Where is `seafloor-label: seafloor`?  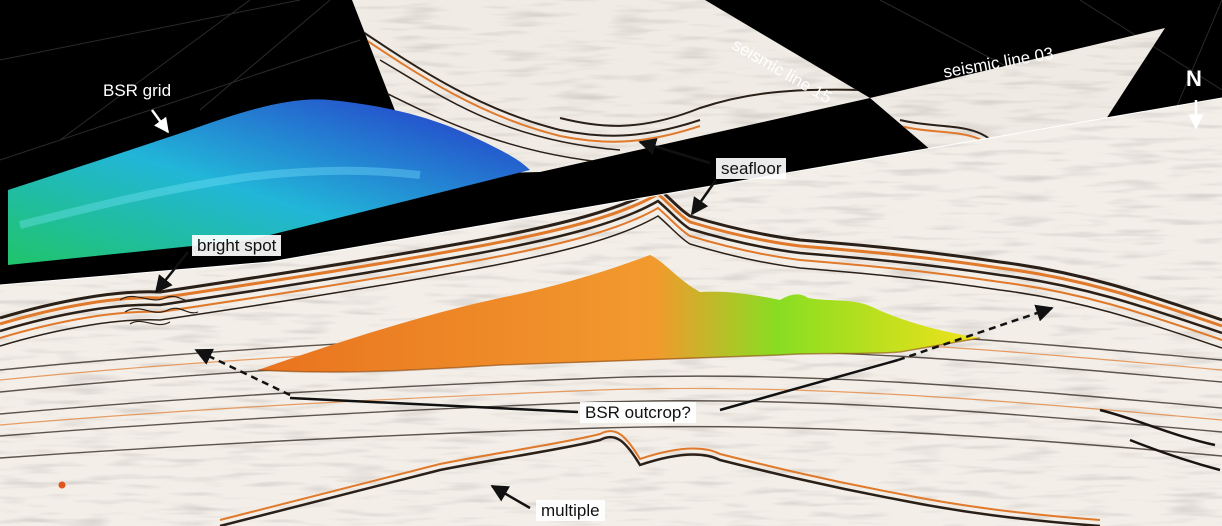 seafloor-label: seafloor is located at coordinates (751, 168).